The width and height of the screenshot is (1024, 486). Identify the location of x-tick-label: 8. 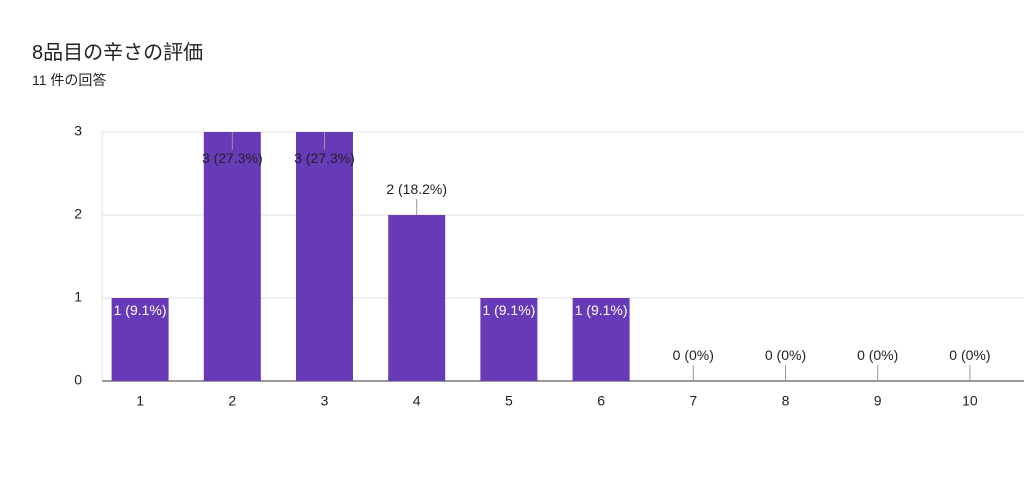
(786, 401).